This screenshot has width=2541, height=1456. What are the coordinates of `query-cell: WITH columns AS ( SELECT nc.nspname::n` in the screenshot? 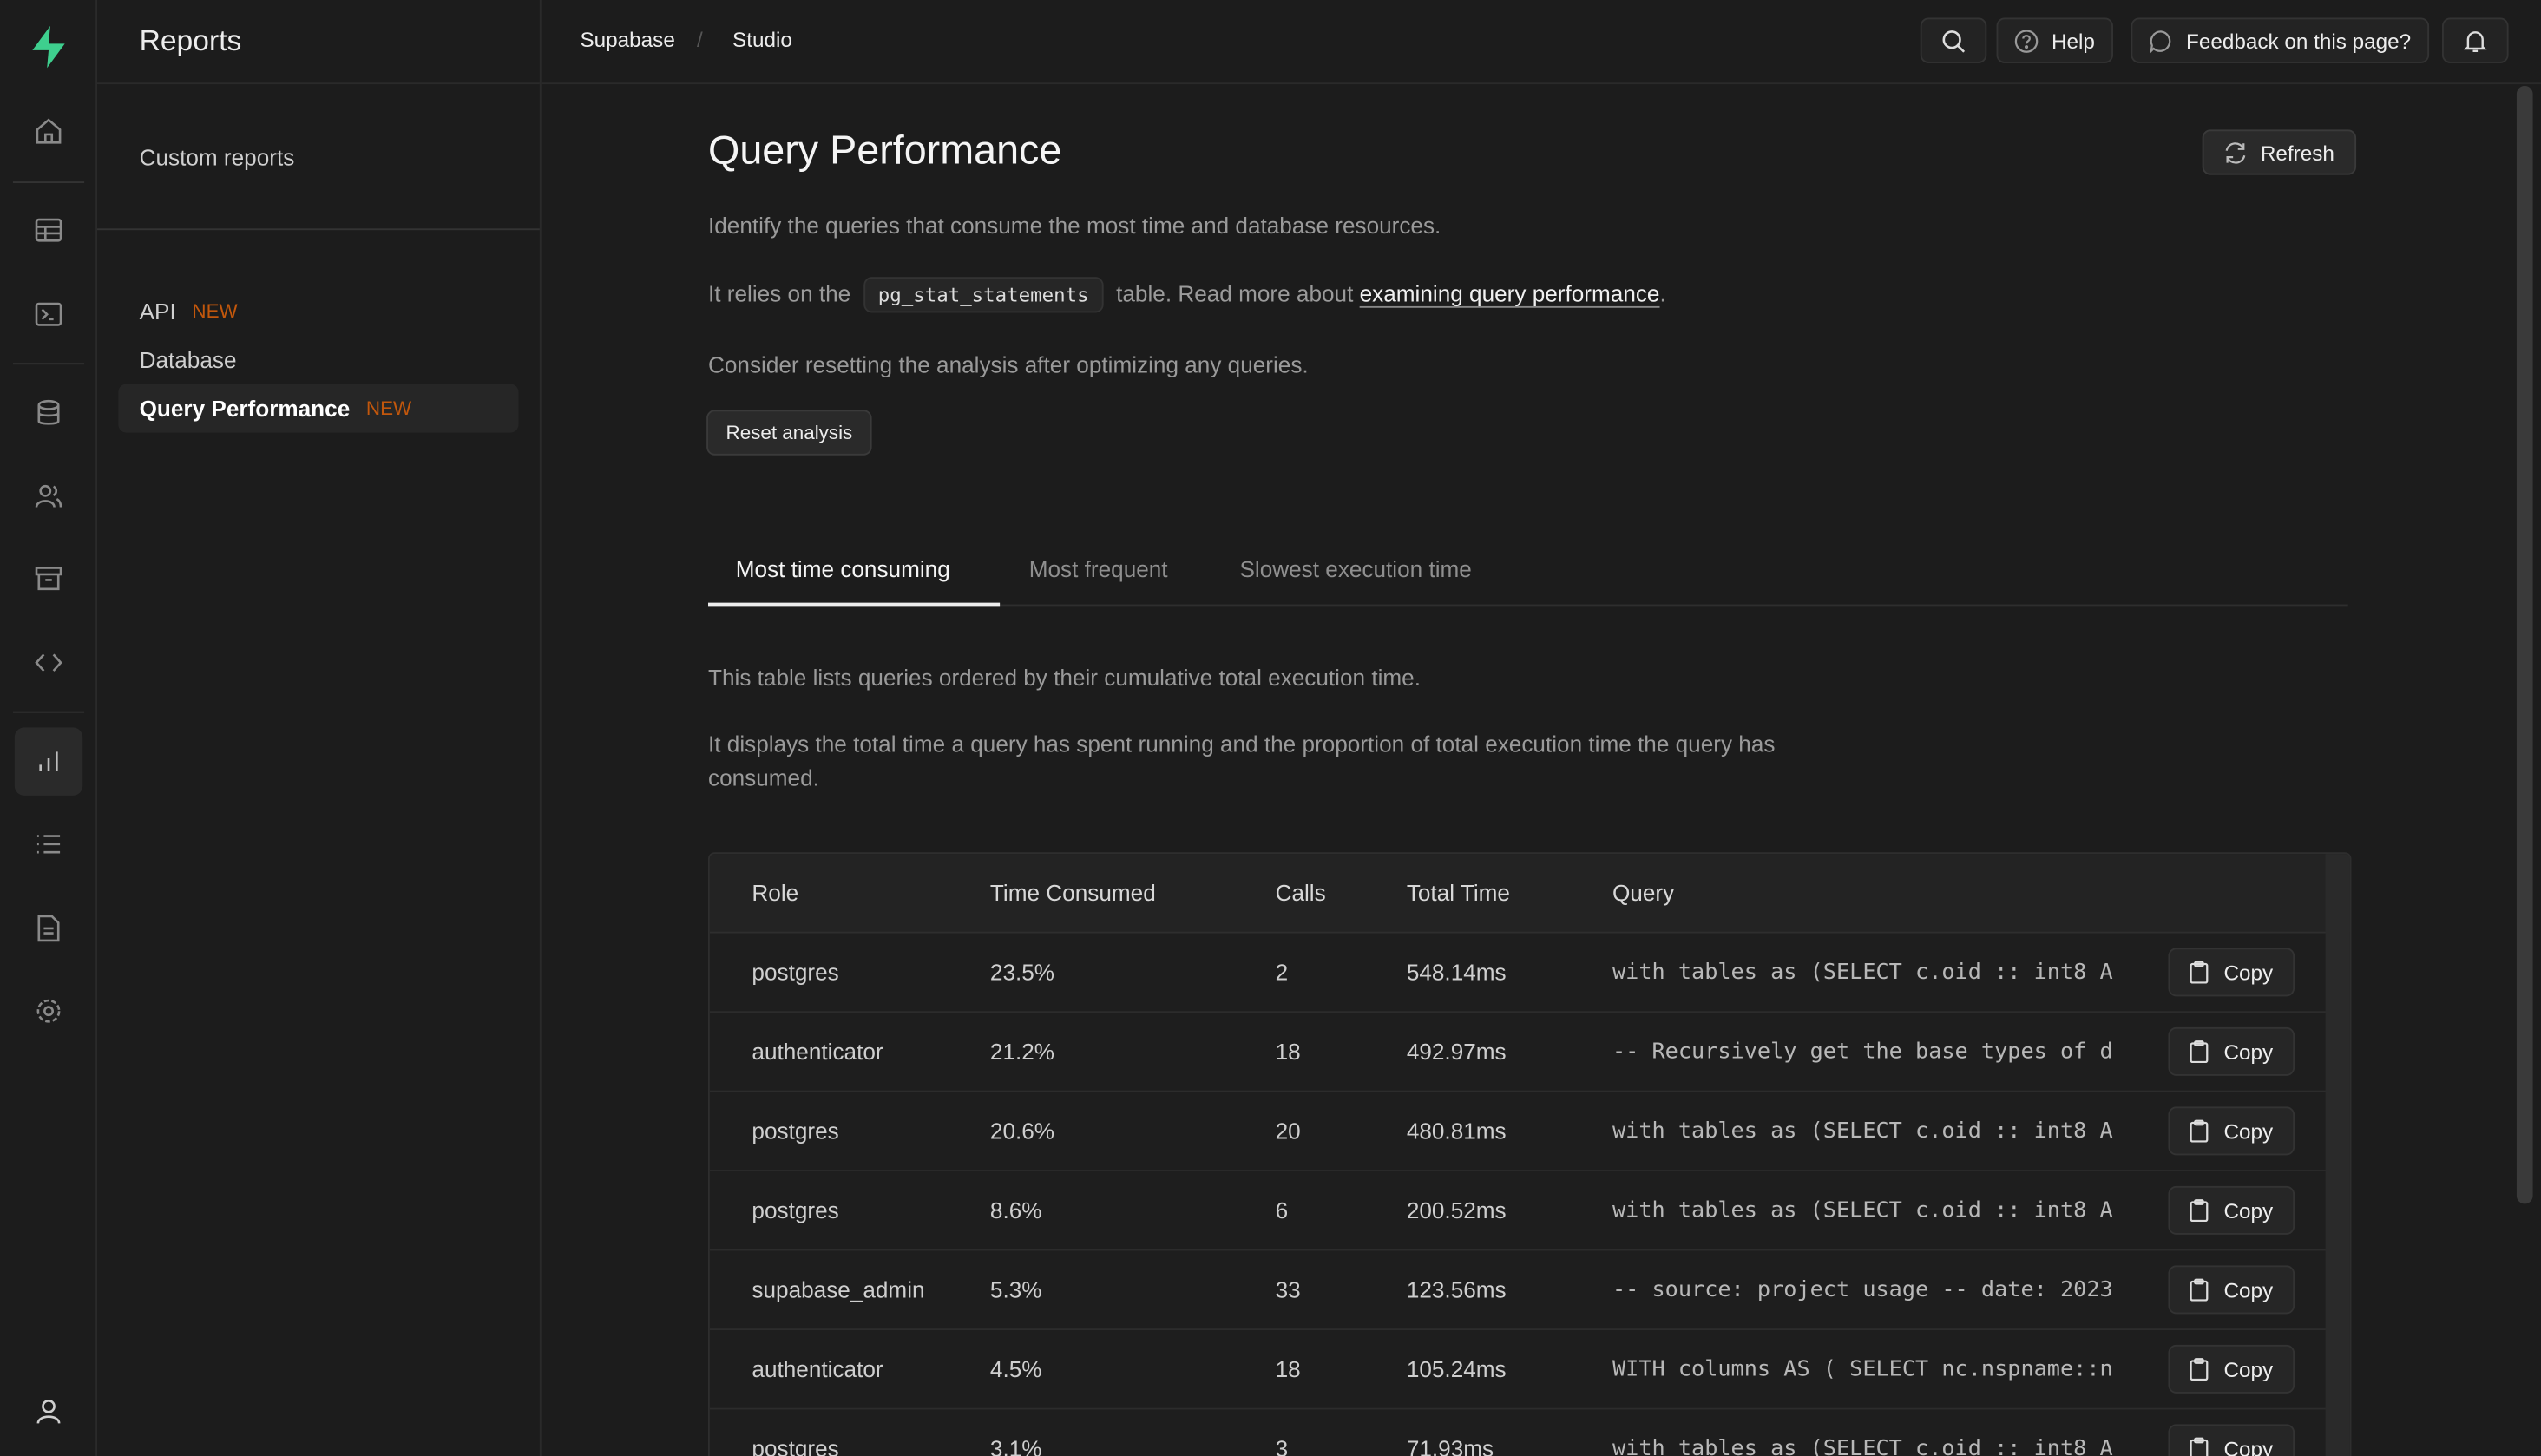 It's located at (1863, 1368).